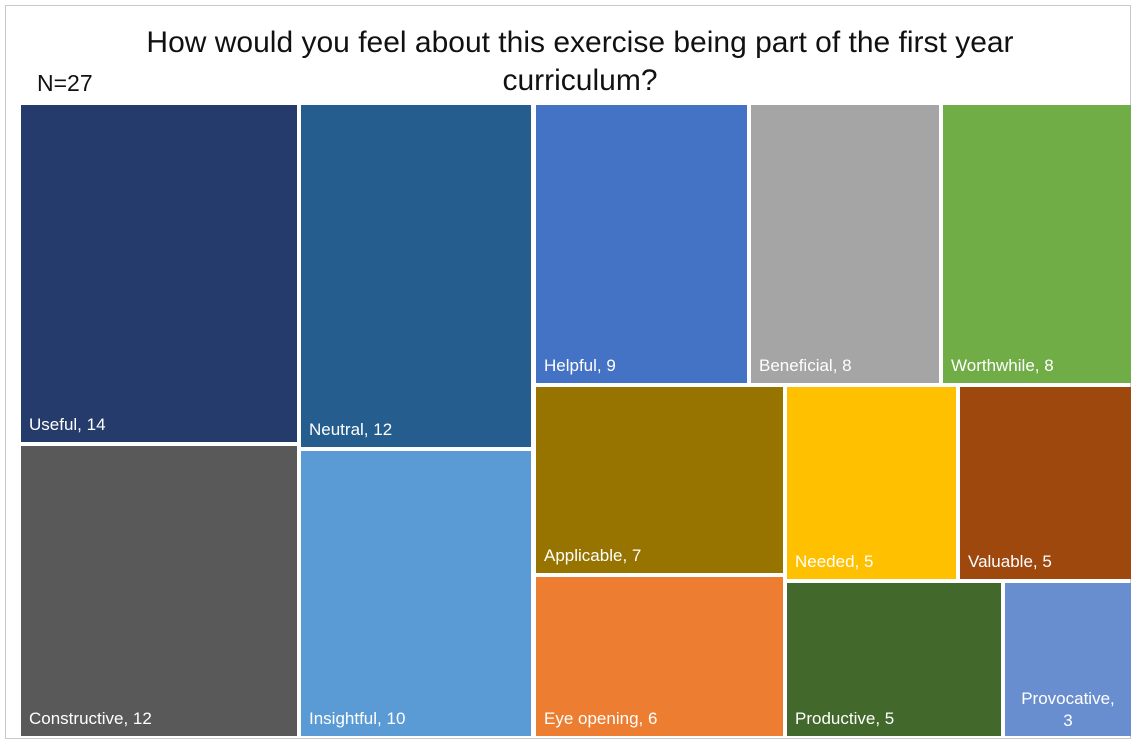 The height and width of the screenshot is (744, 1137). What do you see at coordinates (580, 80) in the screenshot?
I see `chart-title-line-2: curriculum?` at bounding box center [580, 80].